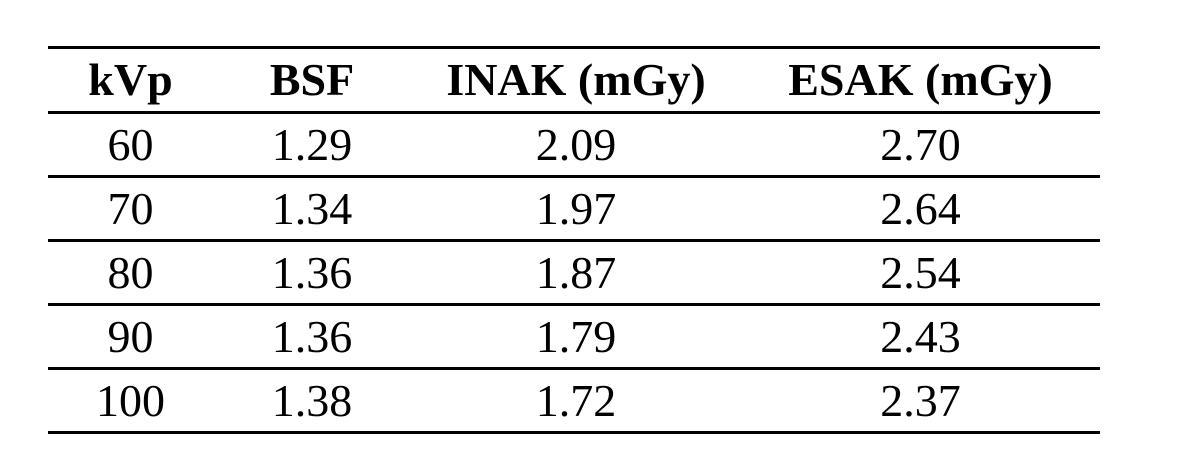 This screenshot has width=1181, height=472. What do you see at coordinates (920, 144) in the screenshot?
I see `cell-esak: 2.70` at bounding box center [920, 144].